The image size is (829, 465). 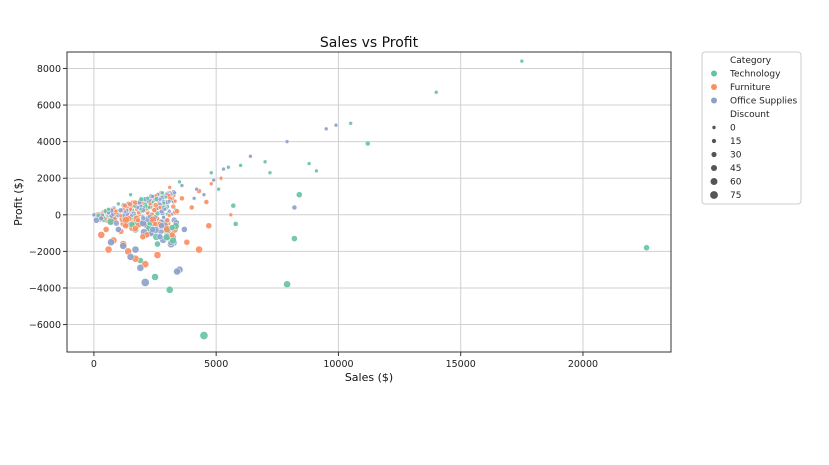 What do you see at coordinates (49, 142) in the screenshot?
I see `y-tick-label: 4000` at bounding box center [49, 142].